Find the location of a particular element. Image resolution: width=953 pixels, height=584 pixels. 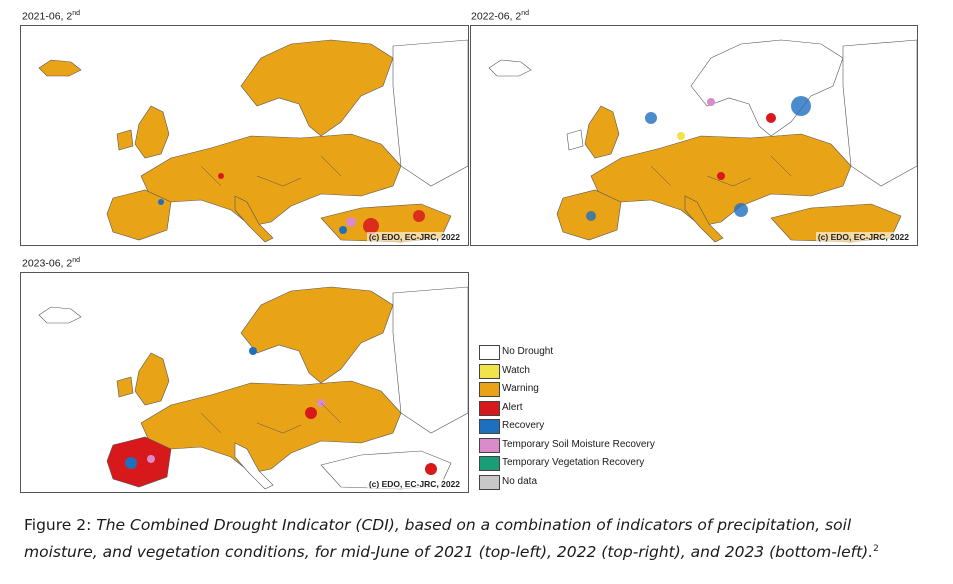

panel-date: 2021-06, 2 is located at coordinates (47, 16).